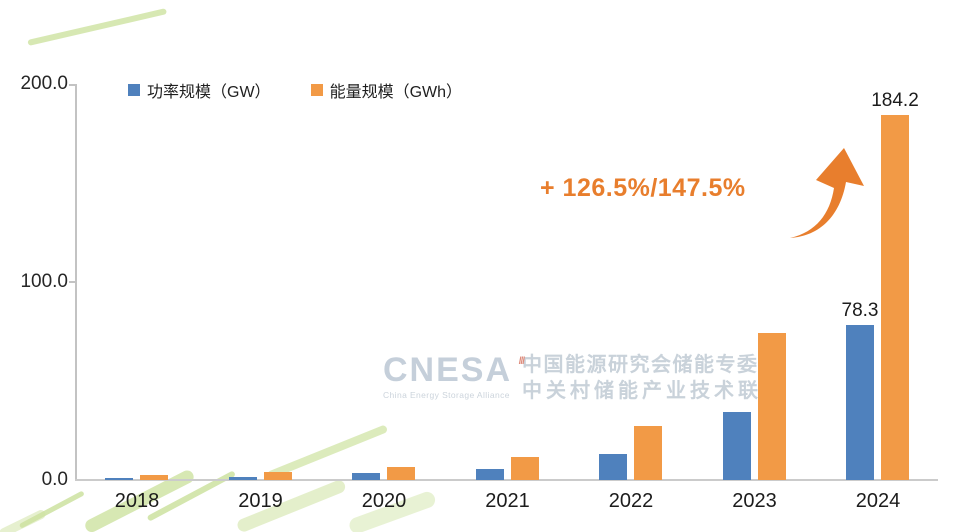 The height and width of the screenshot is (532, 954). Describe the element at coordinates (134, 90) in the screenshot. I see `gw-legend-swatch-icon` at that location.